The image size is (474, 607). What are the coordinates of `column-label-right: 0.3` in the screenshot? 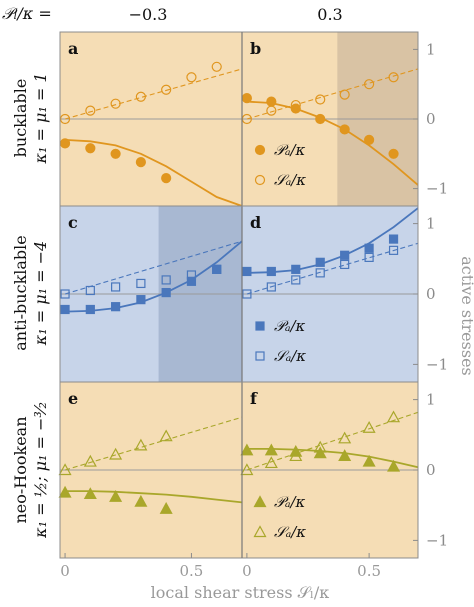 It's located at (329, 14).